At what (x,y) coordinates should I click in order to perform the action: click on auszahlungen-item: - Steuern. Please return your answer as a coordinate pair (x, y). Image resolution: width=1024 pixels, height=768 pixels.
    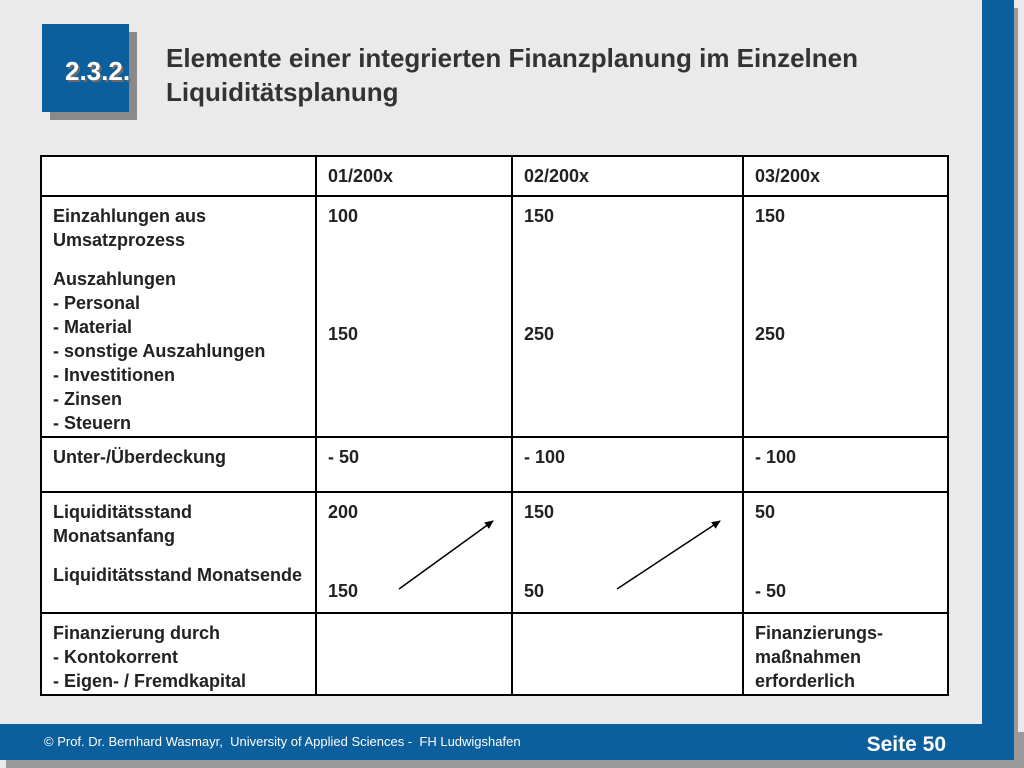
    Looking at the image, I should click on (92, 423).